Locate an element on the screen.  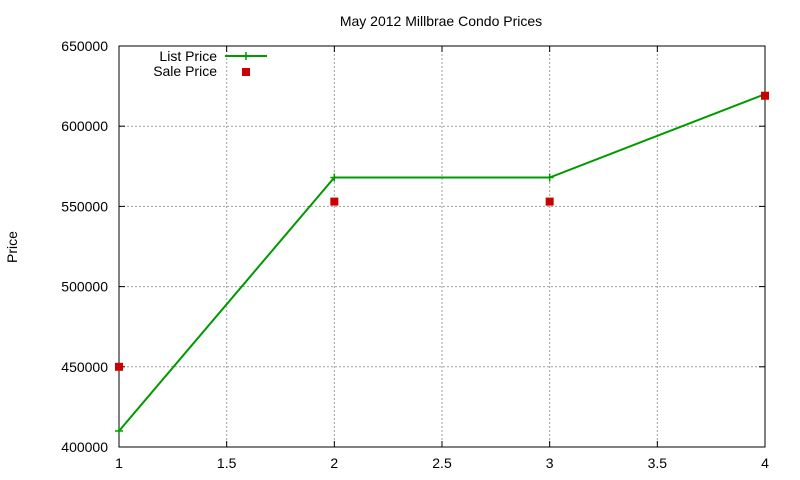
y-tick-label: 550000 is located at coordinates (84, 206).